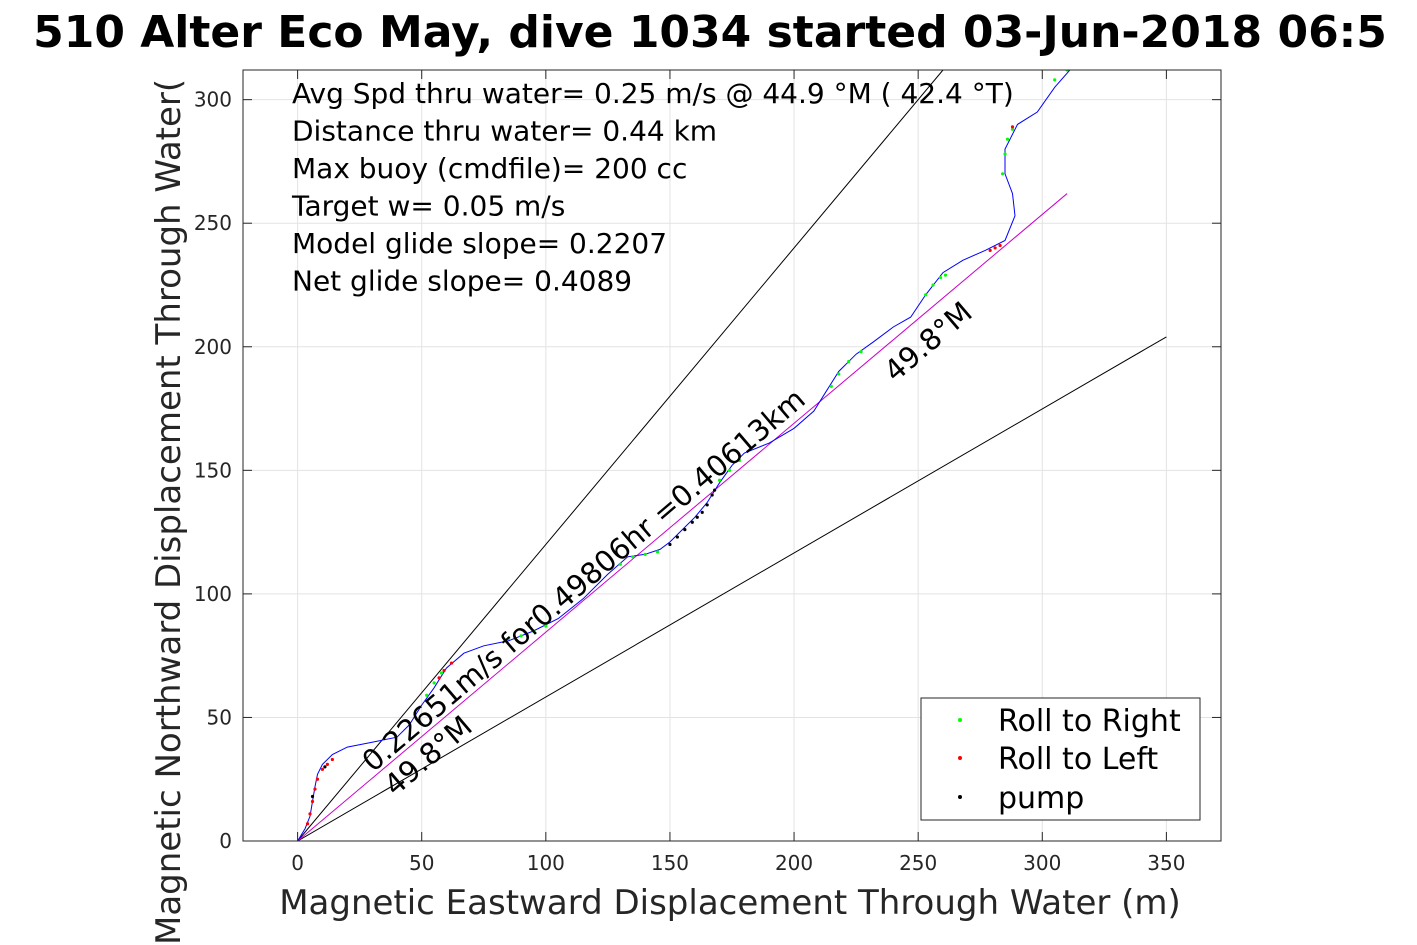  Describe the element at coordinates (1078, 759) in the screenshot. I see `legend-label-roll-left: Roll to Left` at that location.